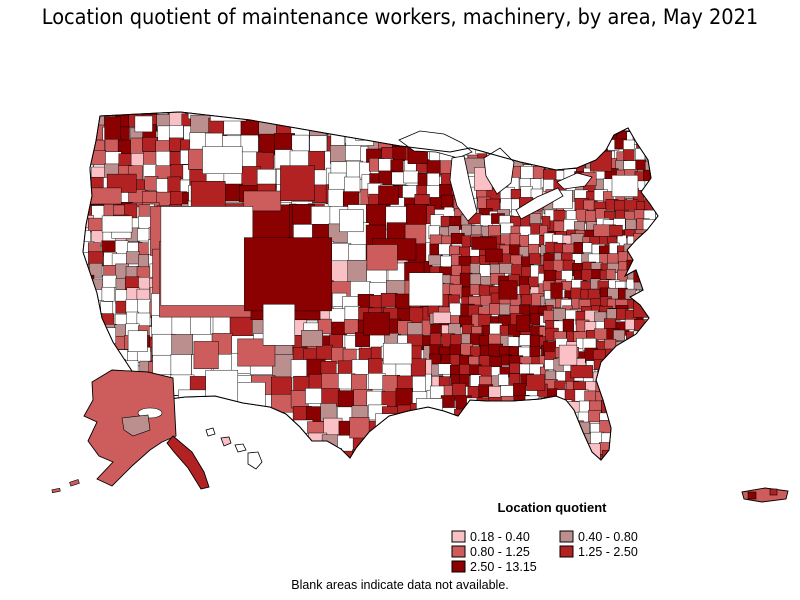 This screenshot has height=600, width=800. What do you see at coordinates (400, 585) in the screenshot?
I see `footer-note: Blank areas indicate data not available.` at bounding box center [400, 585].